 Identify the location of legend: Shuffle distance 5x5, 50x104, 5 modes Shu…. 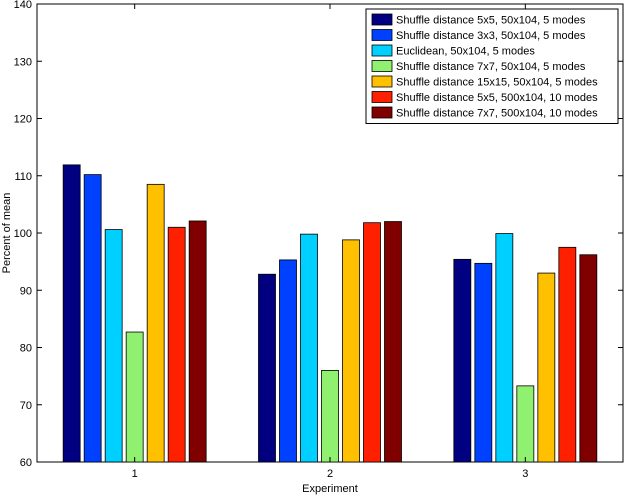
(492, 66).